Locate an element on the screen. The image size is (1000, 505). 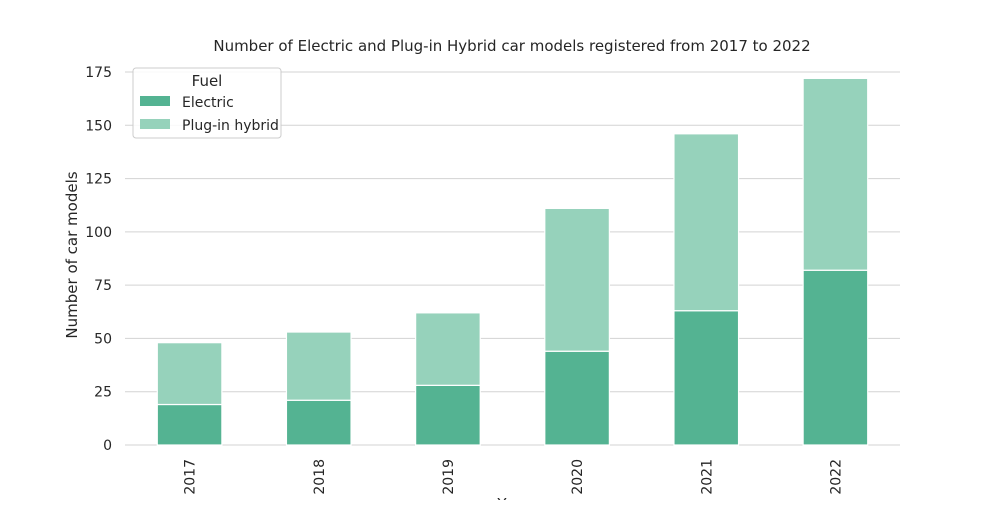
bar-electric-2021 is located at coordinates (706, 378).